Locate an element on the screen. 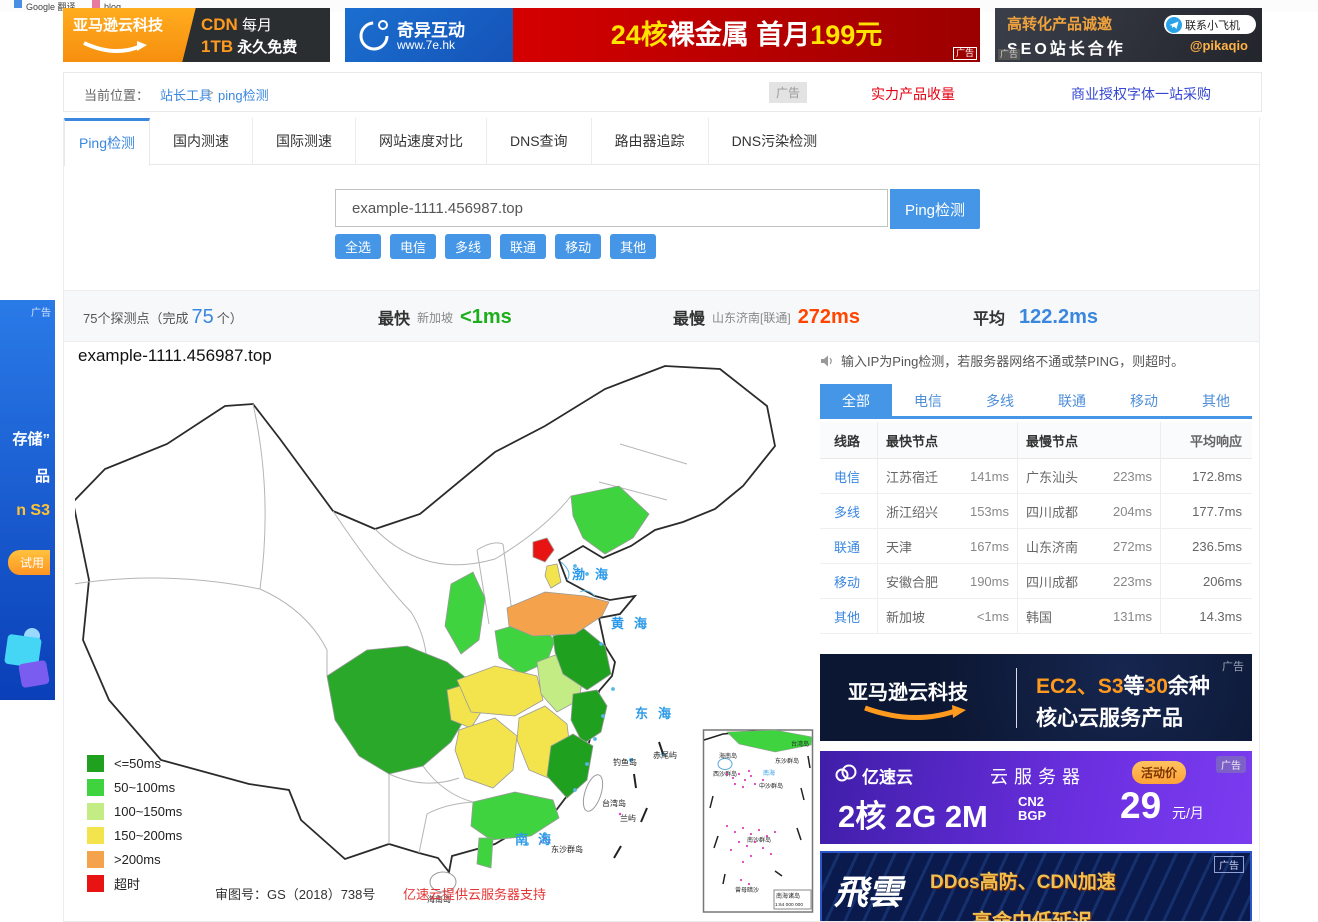 The height and width of the screenshot is (922, 1318). sea-label-east: 东海 is located at coordinates (658, 713).